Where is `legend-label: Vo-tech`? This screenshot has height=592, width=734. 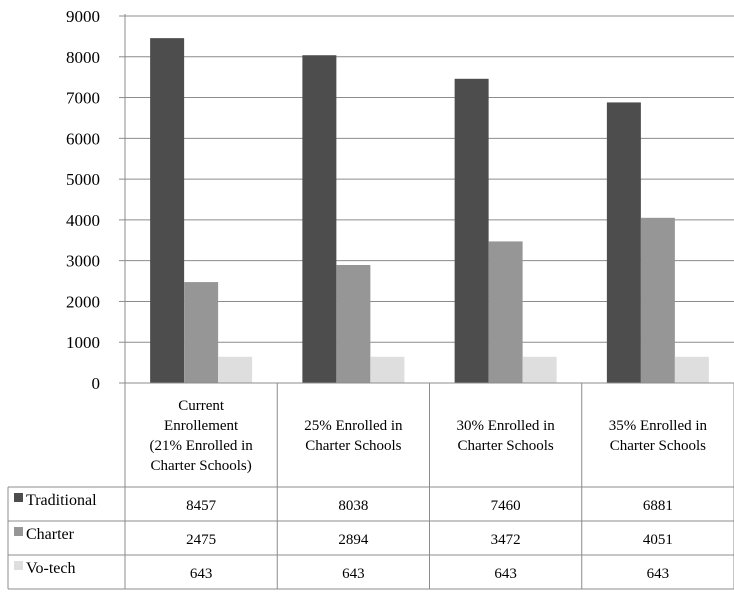 legend-label: Vo-tech is located at coordinates (50, 568).